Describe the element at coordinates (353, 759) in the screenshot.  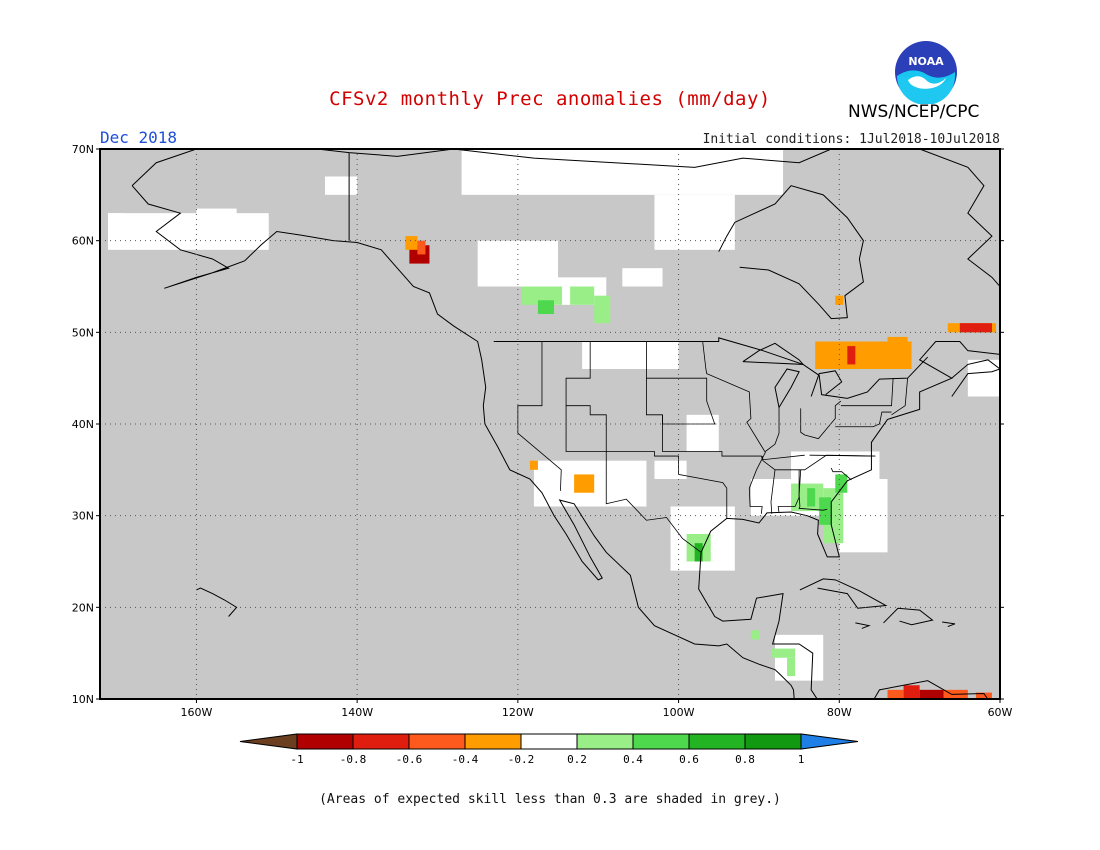
I see `colorbar-tick-label: -0.8` at that location.